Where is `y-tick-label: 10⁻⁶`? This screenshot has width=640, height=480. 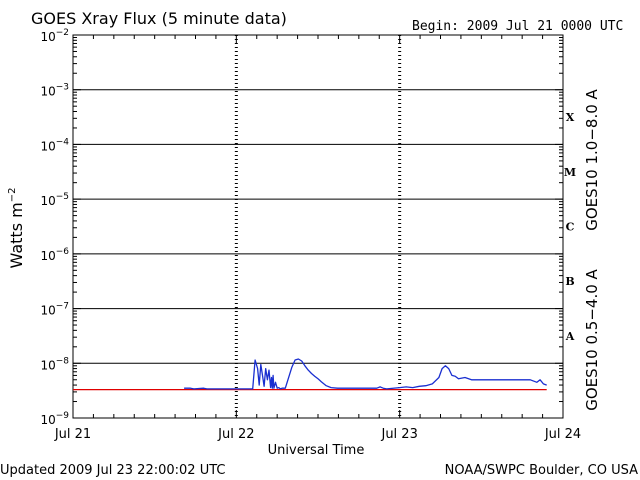 y-tick-label: 10⁻⁶ is located at coordinates (54, 255).